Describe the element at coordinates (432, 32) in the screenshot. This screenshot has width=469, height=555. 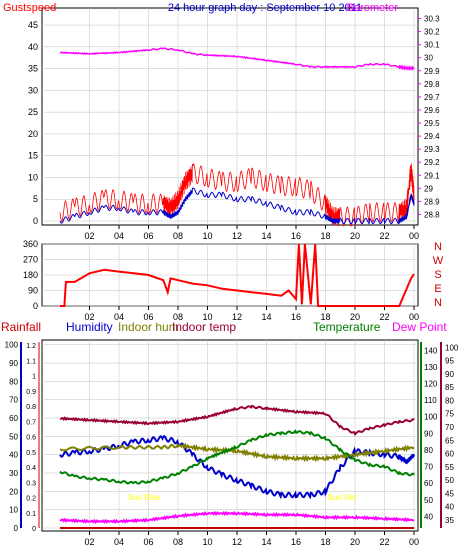
I see `barometer-tick-label: 30.2` at that location.